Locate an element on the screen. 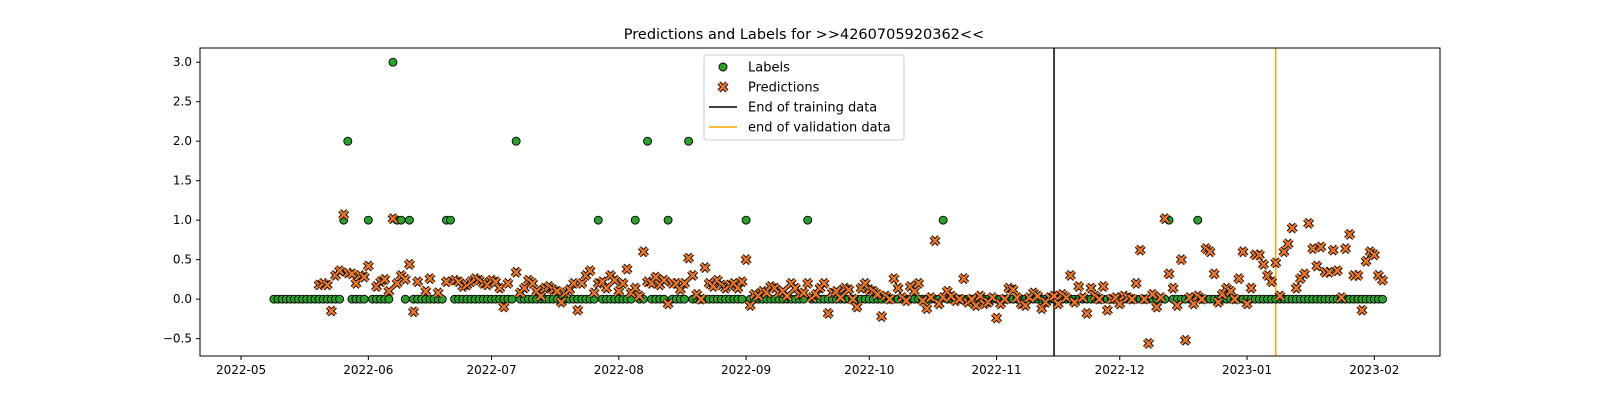 The height and width of the screenshot is (400, 1600). legend-marker-predictions is located at coordinates (723, 87).